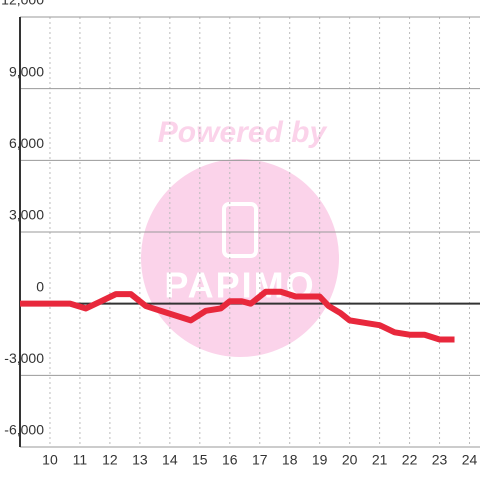 Image resolution: width=480 pixels, height=480 pixels. I want to click on x-tick-label: 22, so click(410, 460).